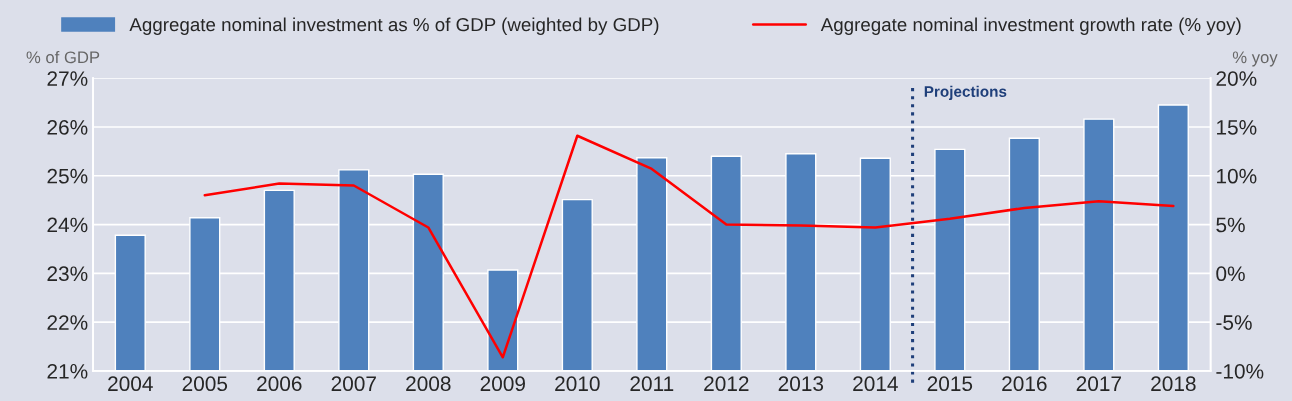 The height and width of the screenshot is (401, 1292). What do you see at coordinates (652, 384) in the screenshot?
I see `x-tick-label: 2011` at bounding box center [652, 384].